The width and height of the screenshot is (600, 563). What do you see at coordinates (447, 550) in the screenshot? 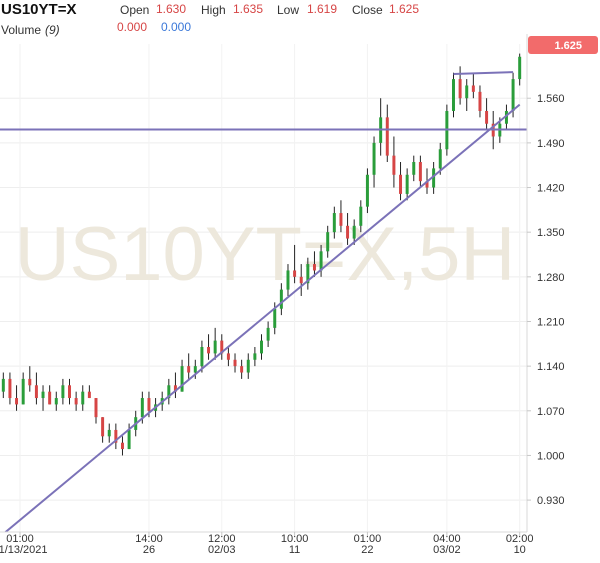
I see `x-tick-sublabel: 03/02` at bounding box center [447, 550].